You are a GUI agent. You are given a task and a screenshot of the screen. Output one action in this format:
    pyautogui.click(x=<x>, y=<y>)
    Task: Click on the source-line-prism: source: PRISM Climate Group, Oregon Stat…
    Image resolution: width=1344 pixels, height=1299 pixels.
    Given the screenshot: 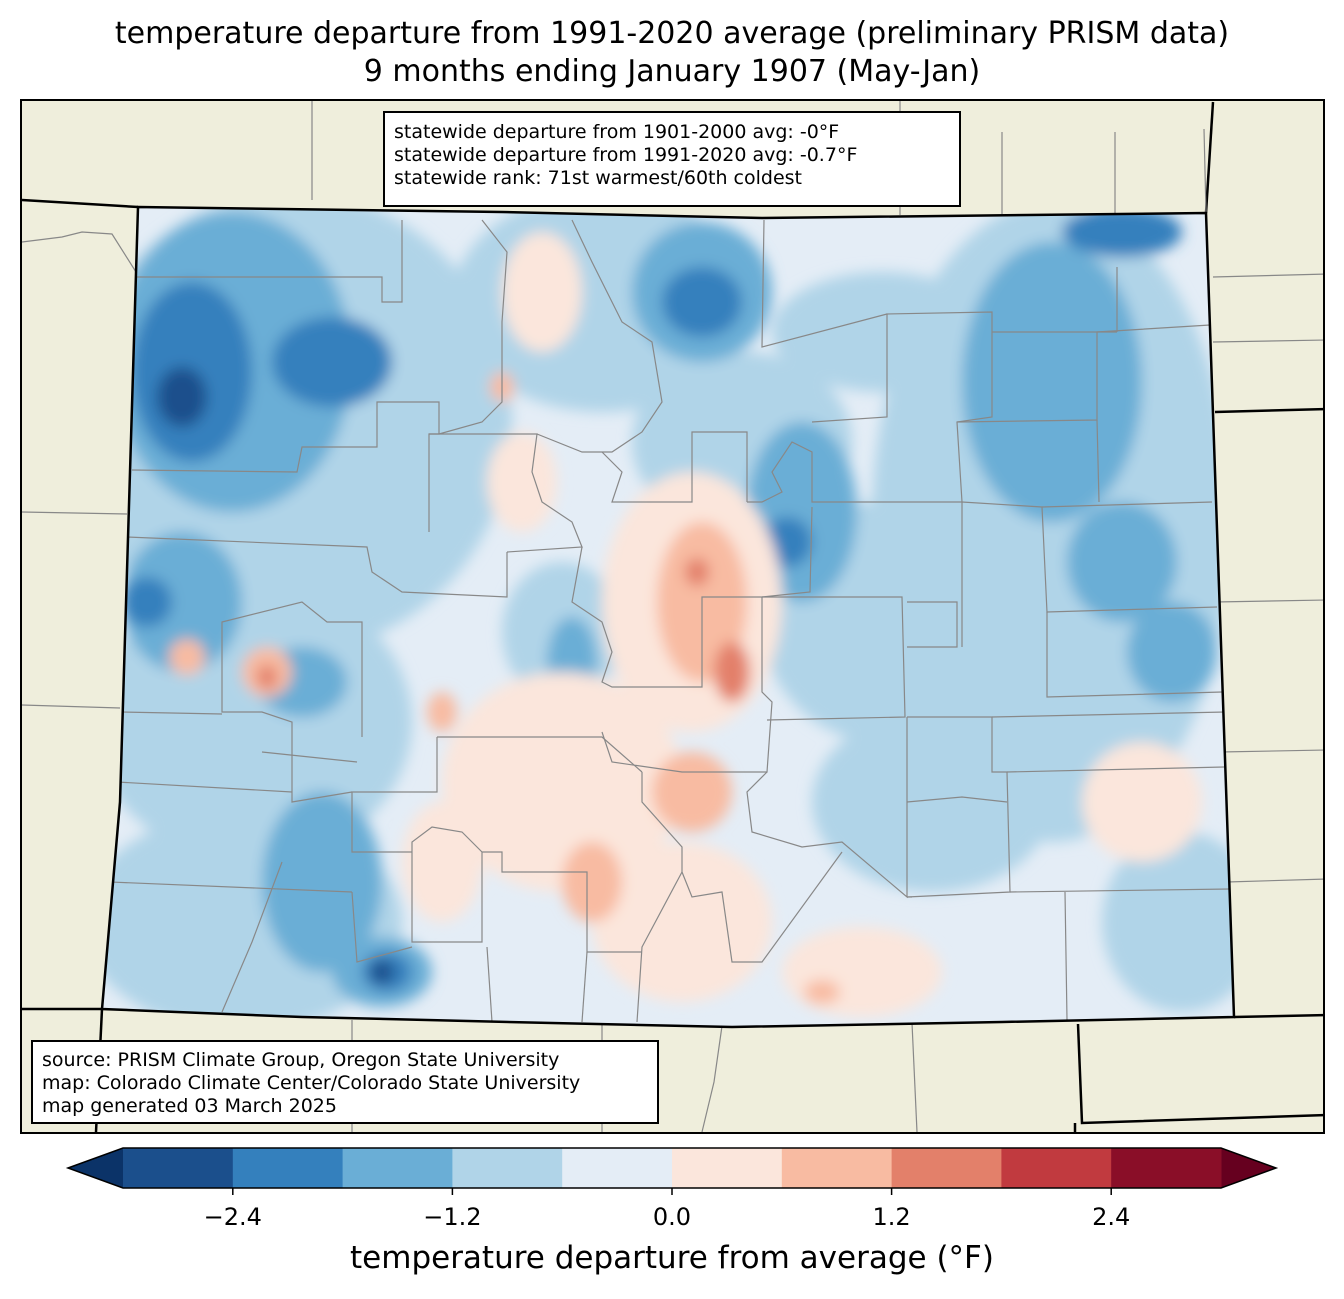 What is the action you would take?
    pyautogui.click(x=301, y=1060)
    